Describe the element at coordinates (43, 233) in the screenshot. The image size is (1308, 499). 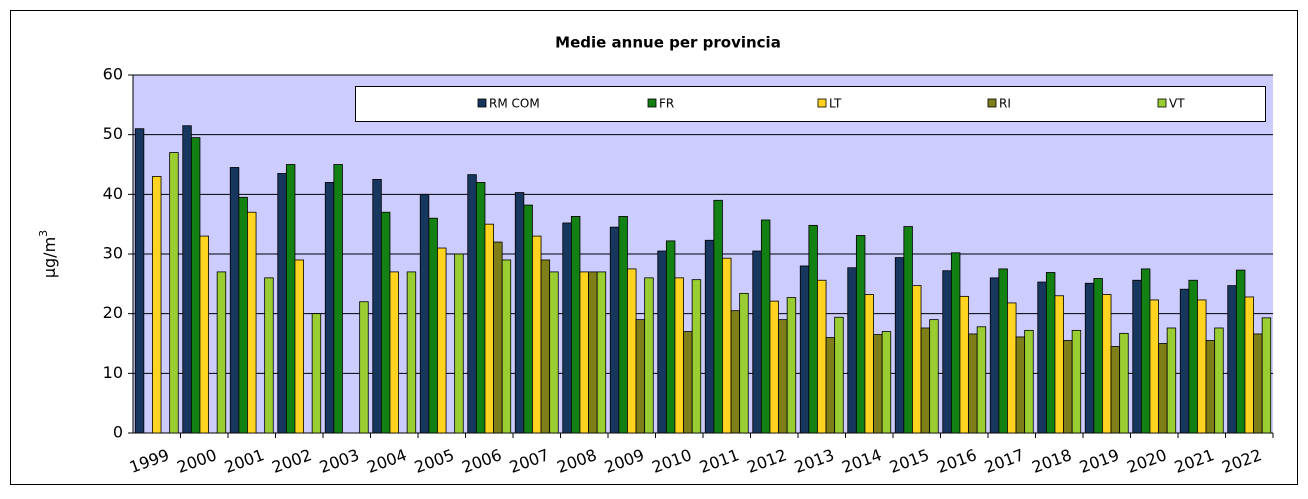
I see `y-axis-label-sup: 3` at that location.